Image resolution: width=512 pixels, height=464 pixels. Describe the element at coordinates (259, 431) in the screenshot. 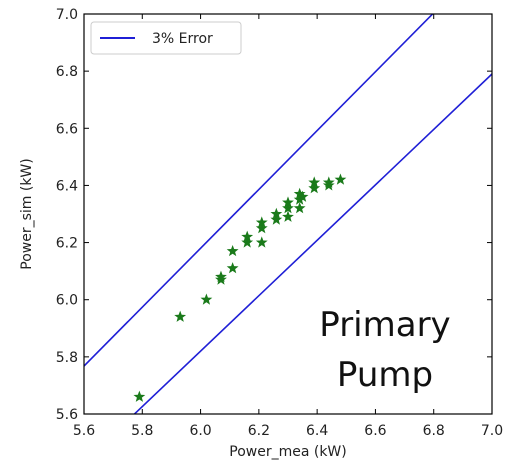

I see `x-tick-label: 6.2` at that location.